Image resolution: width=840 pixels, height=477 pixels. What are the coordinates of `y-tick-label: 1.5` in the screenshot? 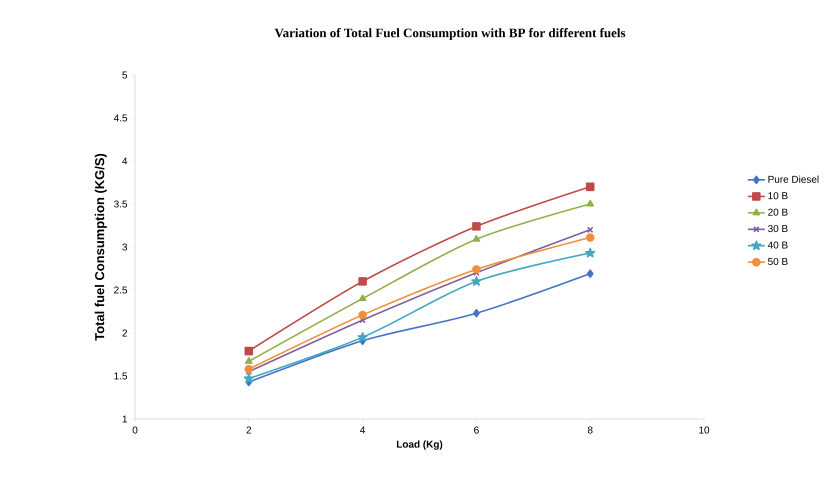 It's located at (121, 376).